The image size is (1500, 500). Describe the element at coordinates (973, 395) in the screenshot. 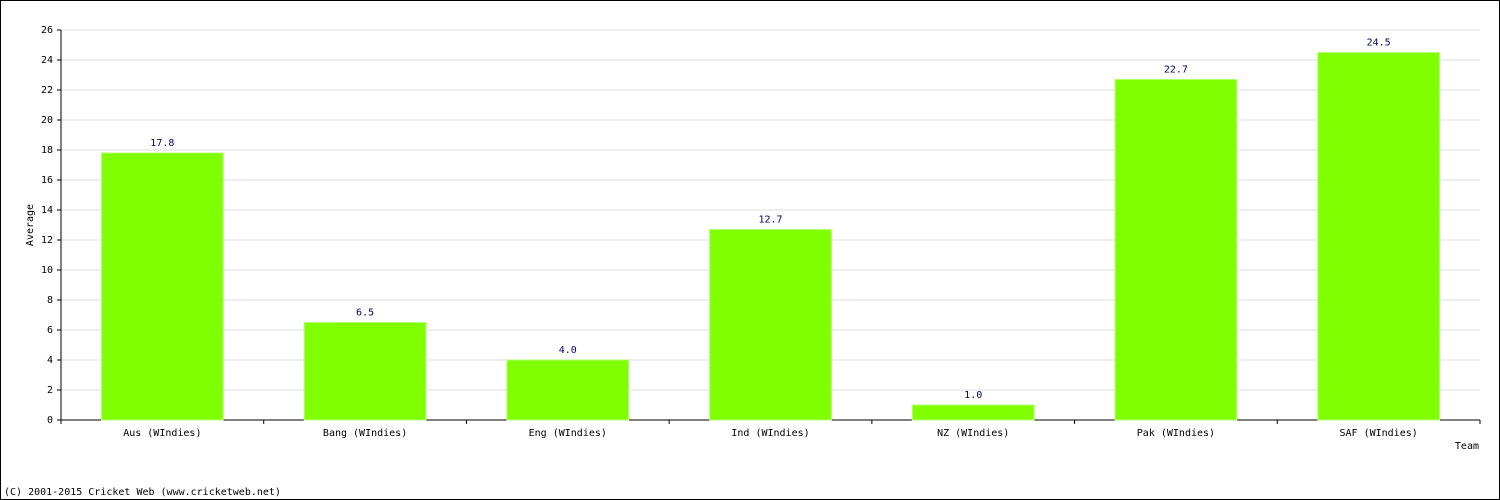

I see `value-label: 1.0` at that location.